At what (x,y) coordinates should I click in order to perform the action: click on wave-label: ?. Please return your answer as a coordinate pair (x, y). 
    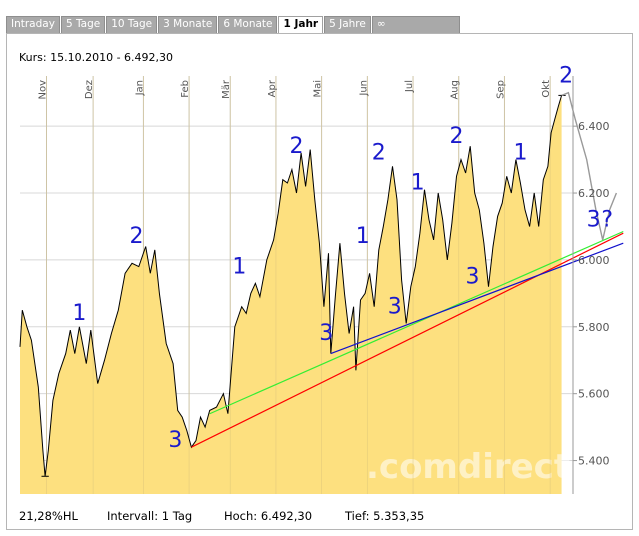
    Looking at the image, I should click on (607, 219).